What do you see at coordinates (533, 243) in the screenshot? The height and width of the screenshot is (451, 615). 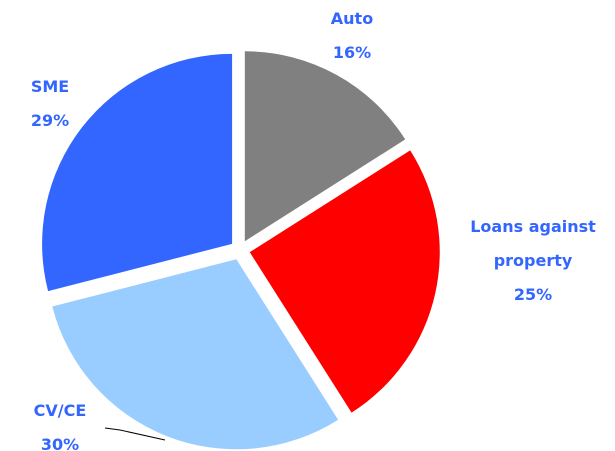 I see `category-name: Loans against property` at bounding box center [533, 243].